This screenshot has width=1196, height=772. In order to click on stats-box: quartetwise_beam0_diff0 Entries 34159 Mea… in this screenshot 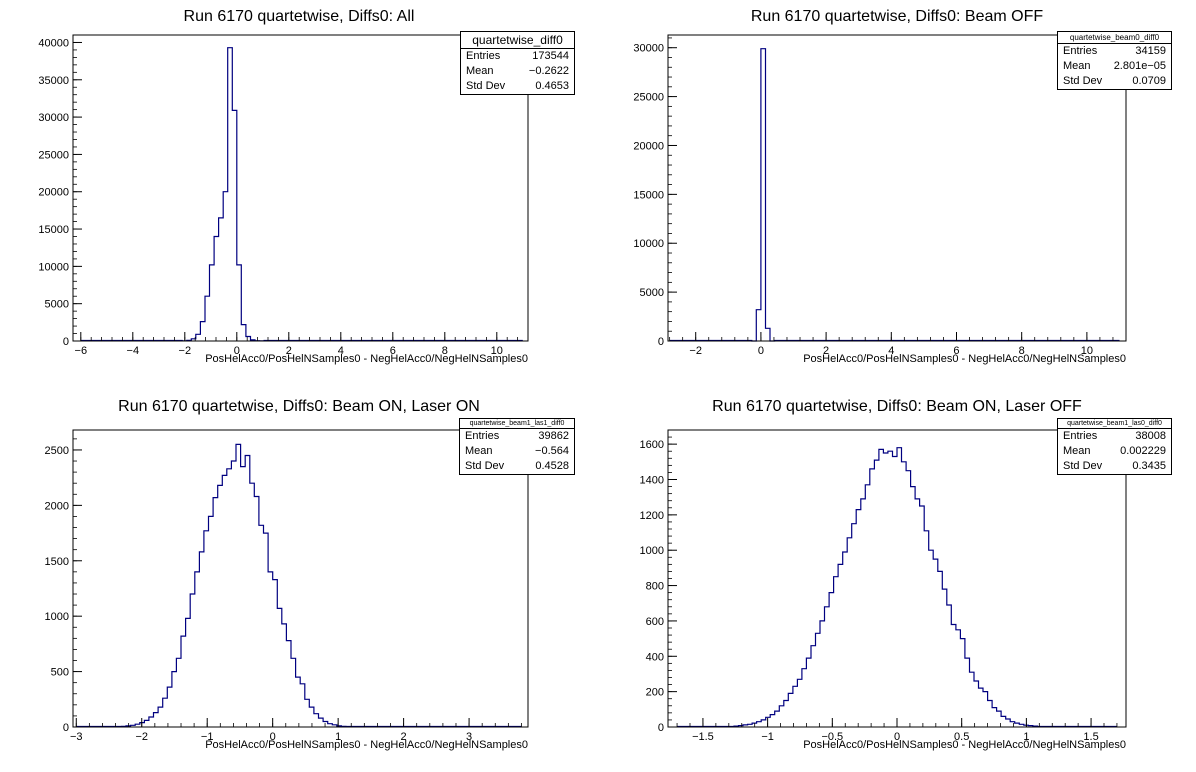, I will do `click(1114, 60)`.